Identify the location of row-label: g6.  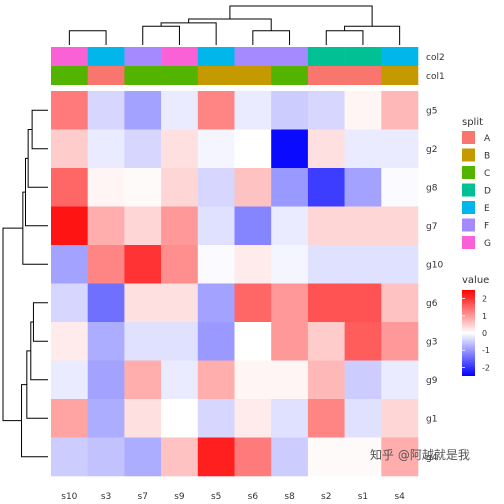
(432, 304).